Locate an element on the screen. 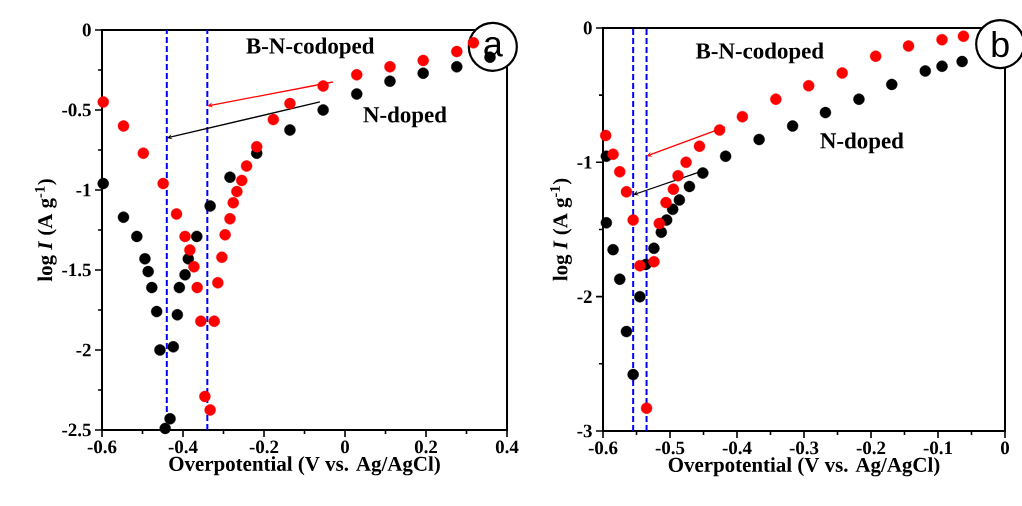 Image resolution: width=1022 pixels, height=506 pixels. y-tick-label: -0.5 is located at coordinates (76, 110).